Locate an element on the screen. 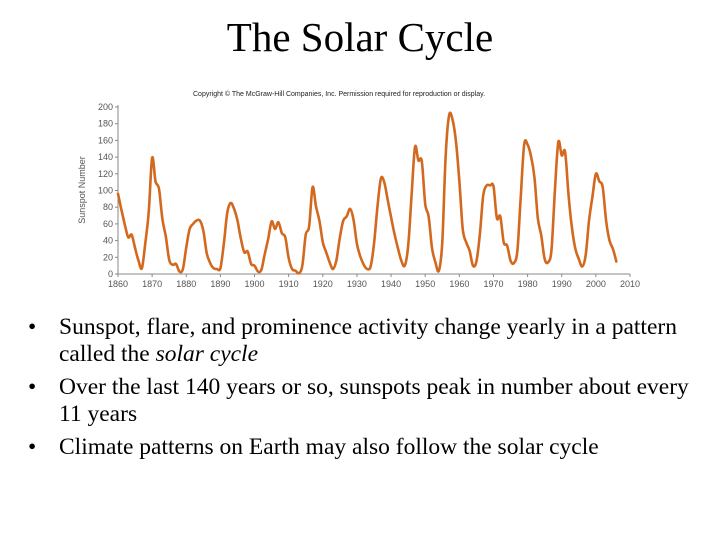 The width and height of the screenshot is (720, 540). y-tick-label: 140 is located at coordinates (105, 157).